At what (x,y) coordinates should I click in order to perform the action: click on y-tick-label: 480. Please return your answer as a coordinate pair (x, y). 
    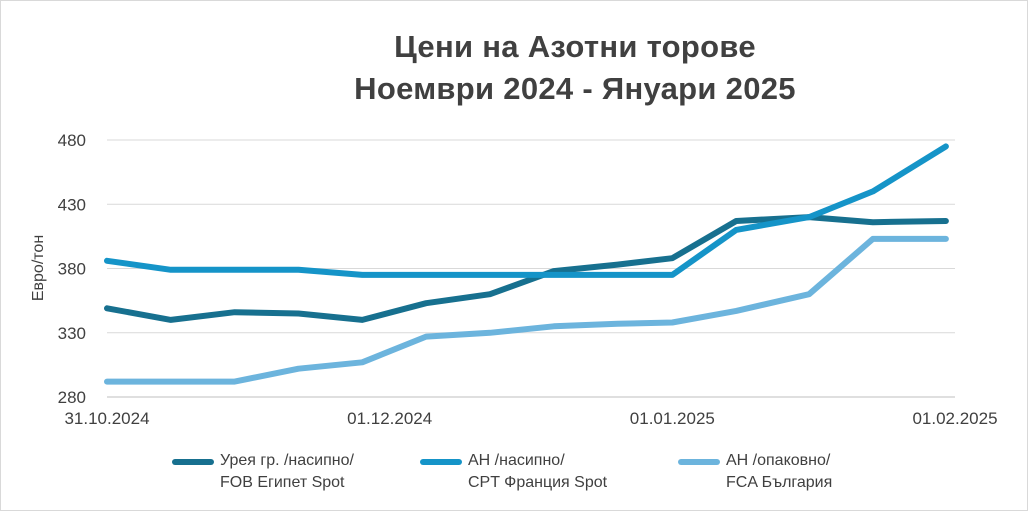
    Looking at the image, I should click on (72, 140).